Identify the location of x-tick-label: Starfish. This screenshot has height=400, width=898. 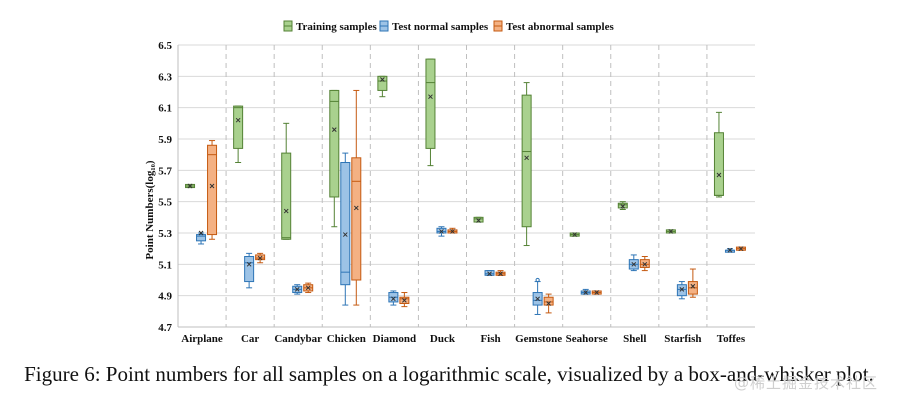
(682, 339).